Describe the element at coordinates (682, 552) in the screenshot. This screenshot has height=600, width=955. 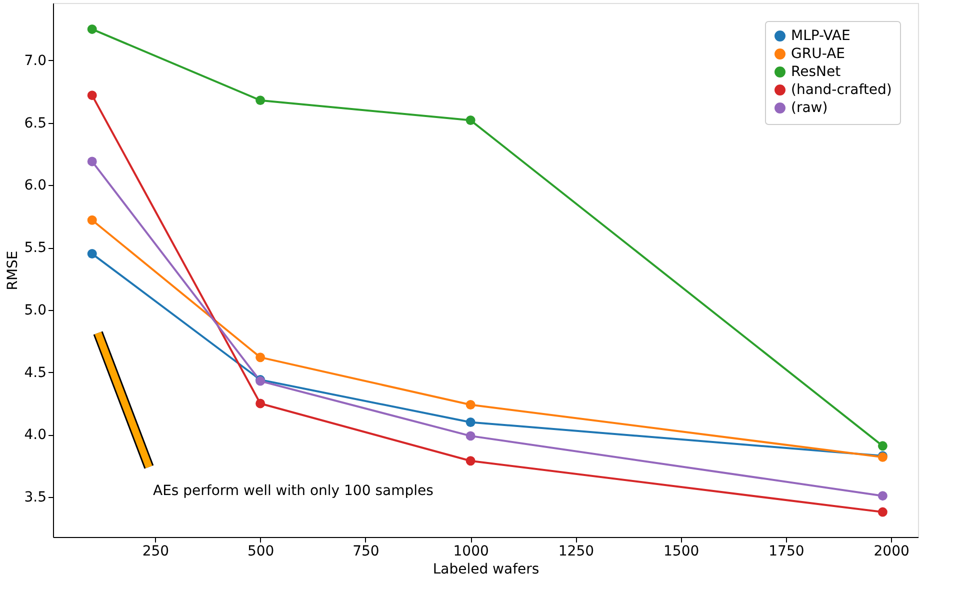
I see `x-tick-label: 1500` at that location.